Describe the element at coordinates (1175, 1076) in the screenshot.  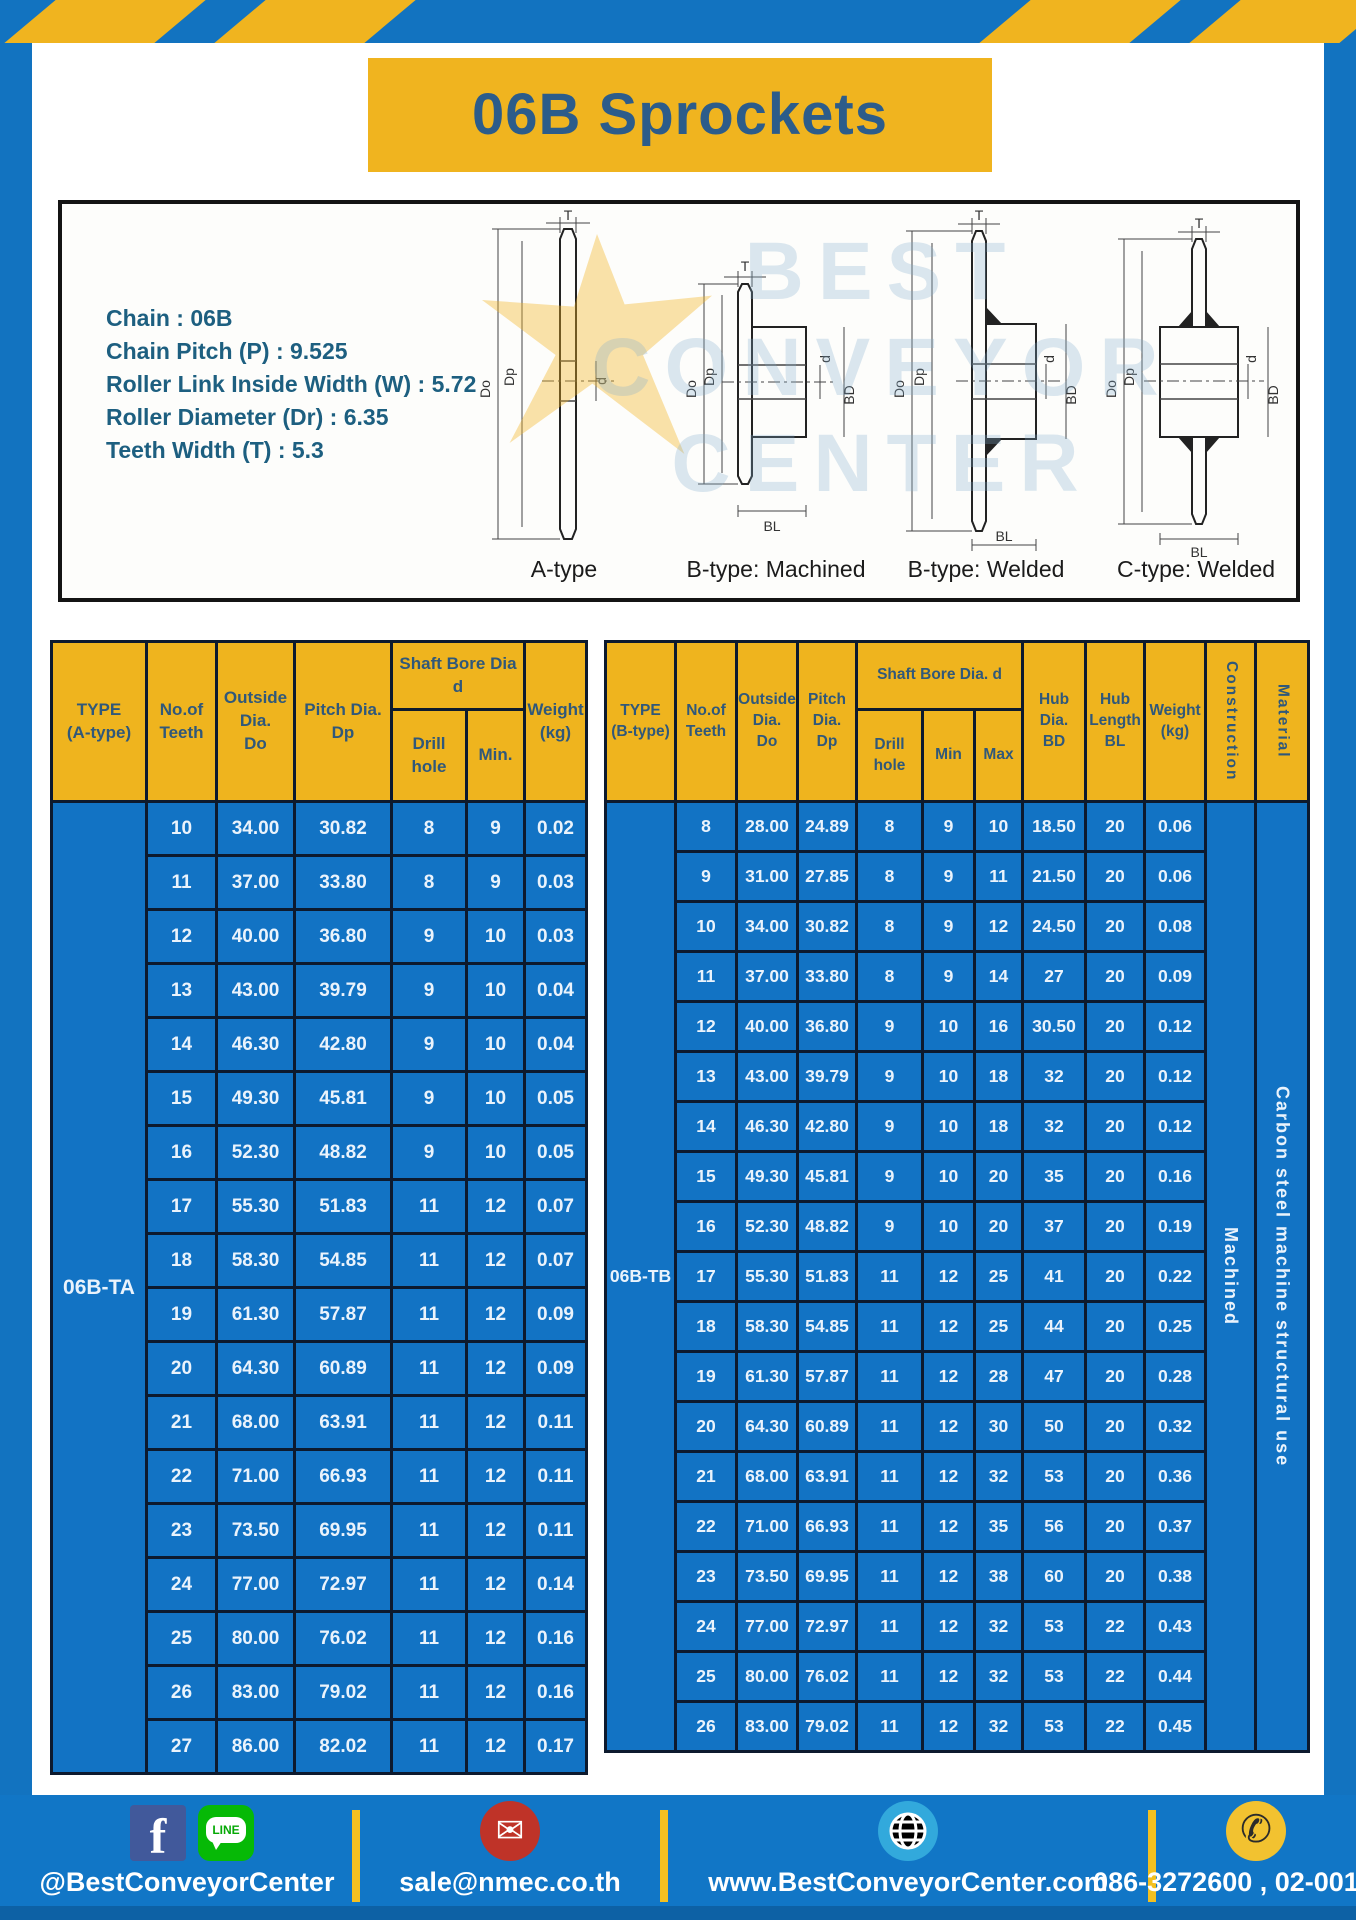
I see `table-cell: 0.12` at that location.